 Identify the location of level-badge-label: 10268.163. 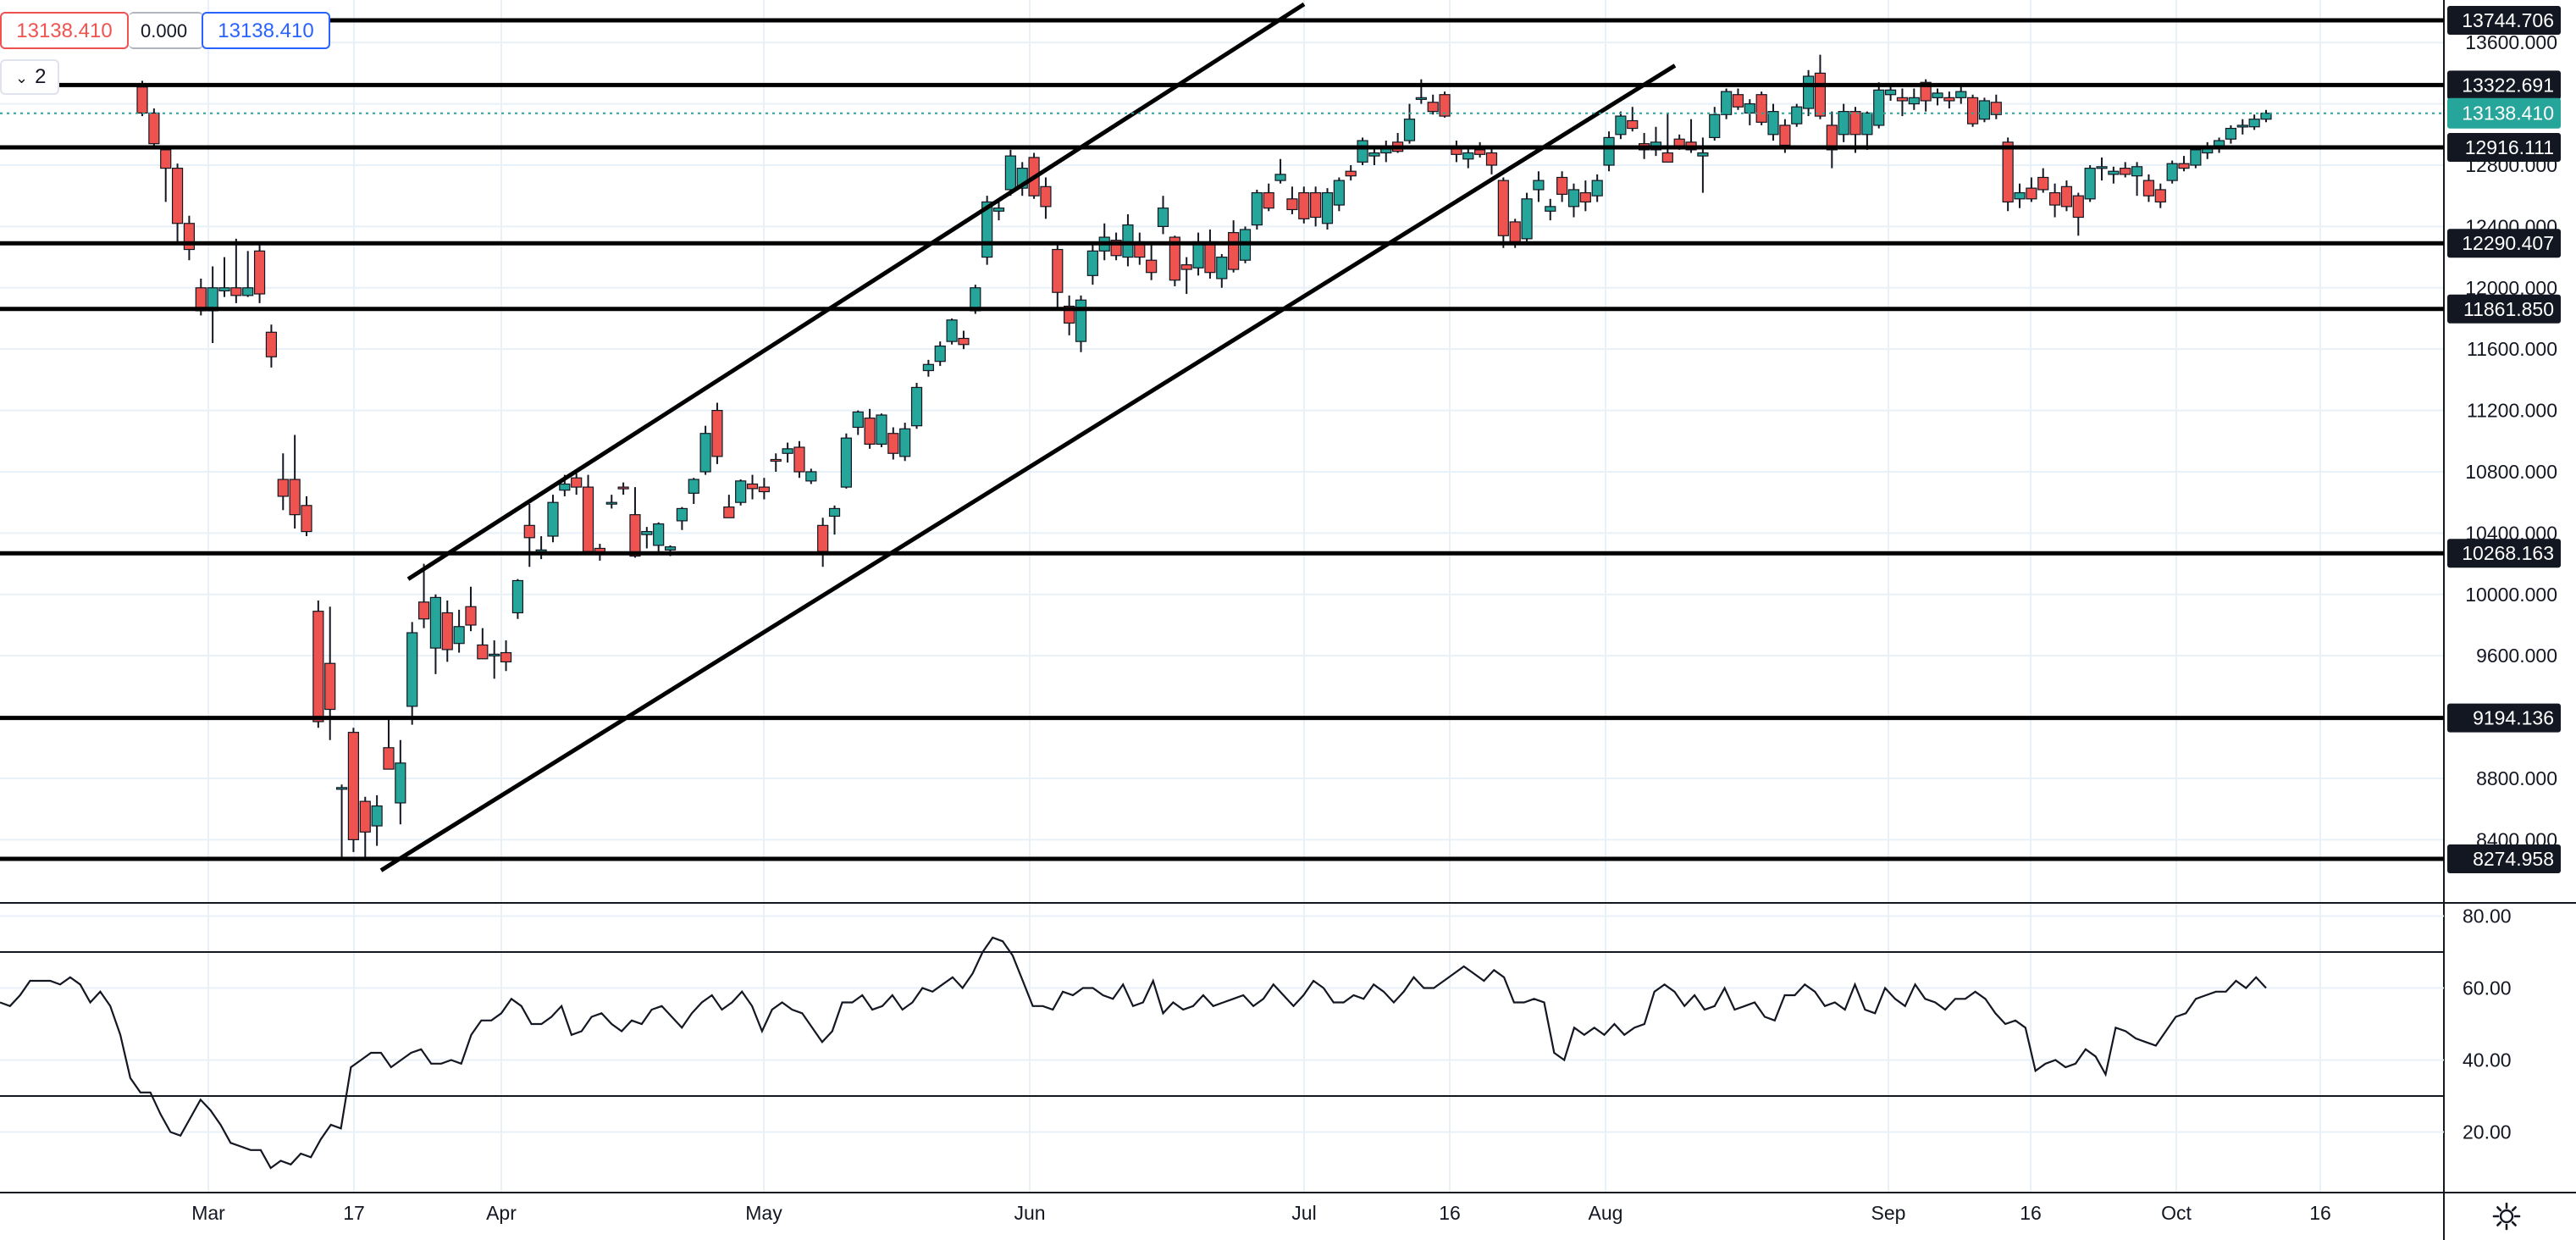
(2508, 553).